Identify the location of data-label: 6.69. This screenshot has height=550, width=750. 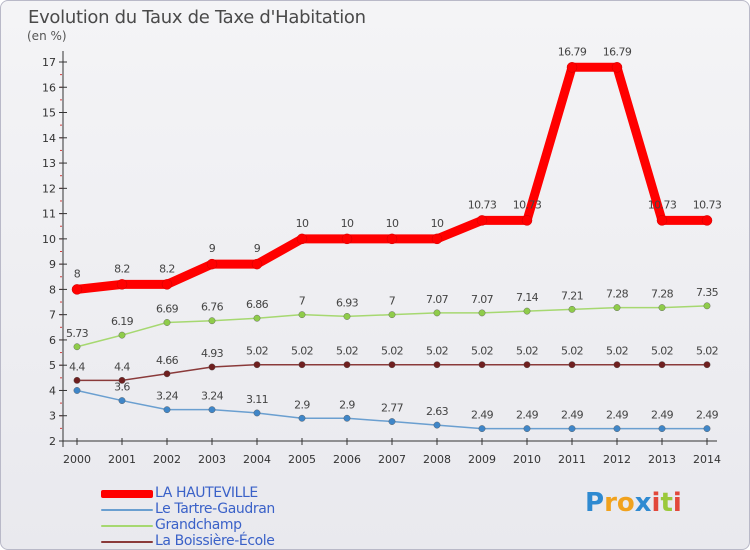
(167, 308).